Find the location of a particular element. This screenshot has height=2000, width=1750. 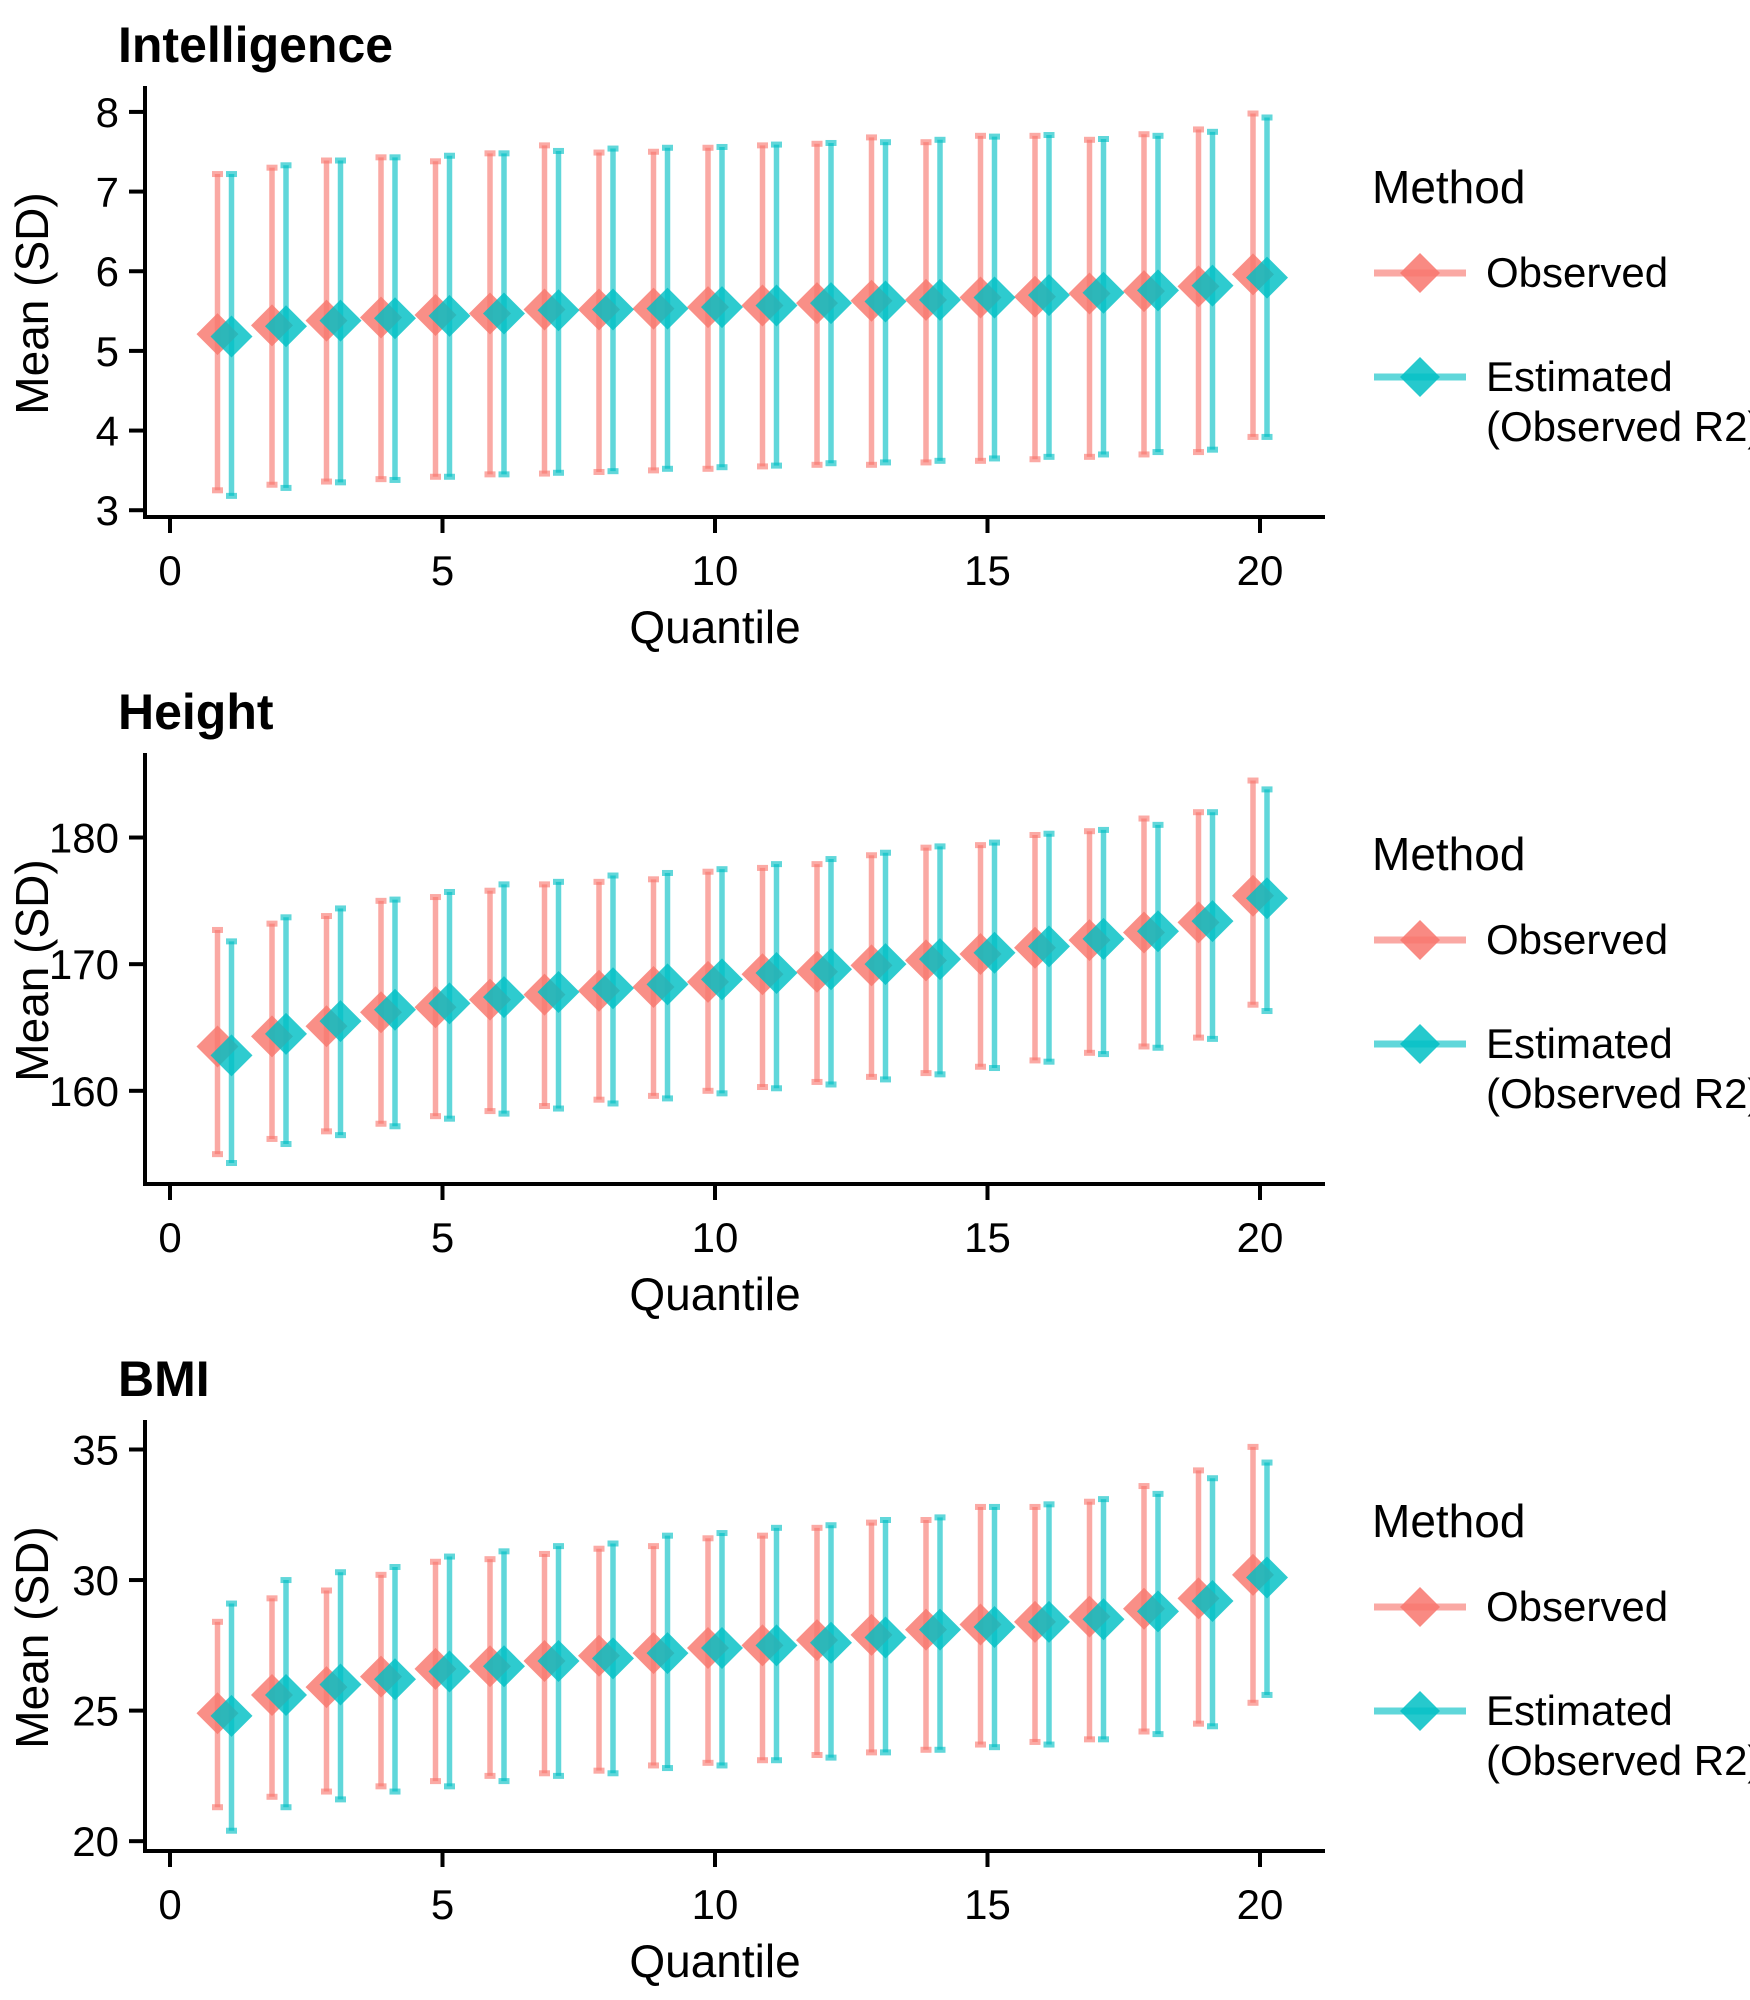

svg-text: 7 is located at coordinates (107, 192).